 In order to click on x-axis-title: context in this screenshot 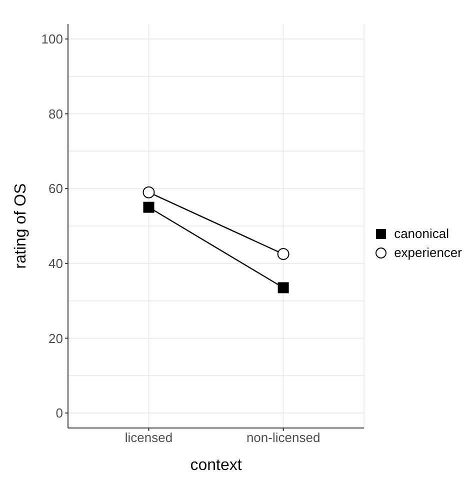, I will do `click(216, 465)`.